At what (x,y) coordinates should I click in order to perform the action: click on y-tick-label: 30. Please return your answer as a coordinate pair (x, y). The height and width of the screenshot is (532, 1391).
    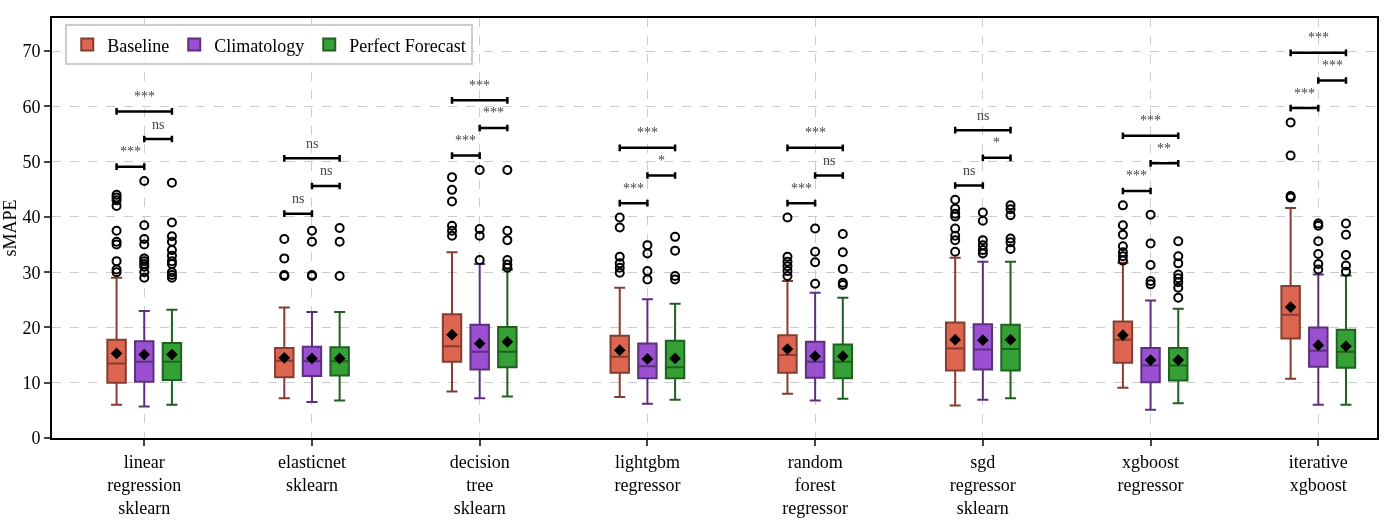
    Looking at the image, I should click on (31, 272).